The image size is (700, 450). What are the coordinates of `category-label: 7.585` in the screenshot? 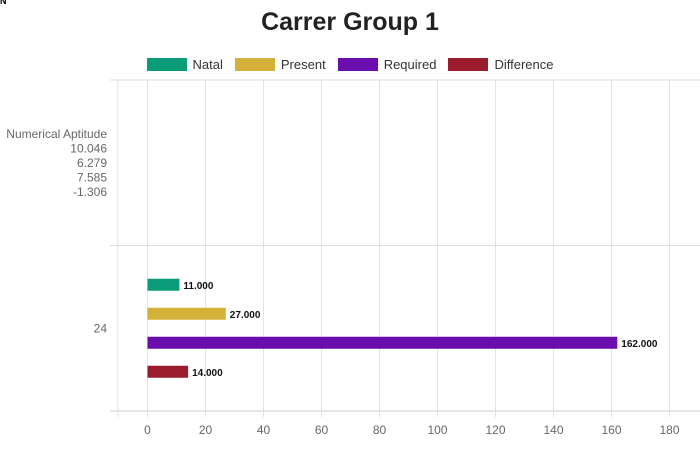 It's located at (92, 177).